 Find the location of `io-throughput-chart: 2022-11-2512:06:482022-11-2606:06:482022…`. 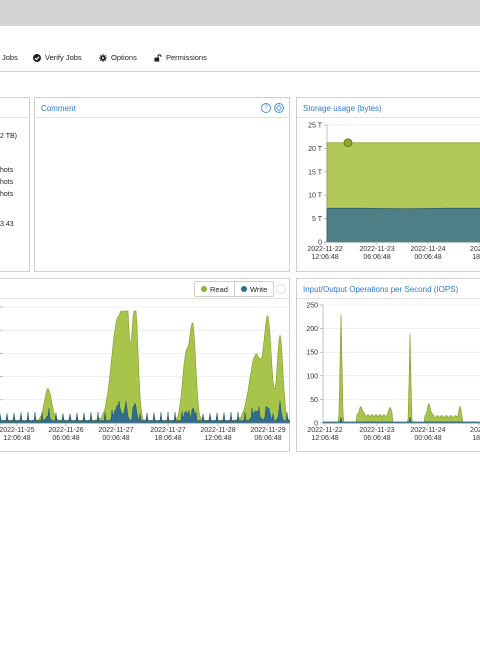

io-throughput-chart: 2022-11-2512:06:482022-11-2606:06:482022… is located at coordinates (145, 374).